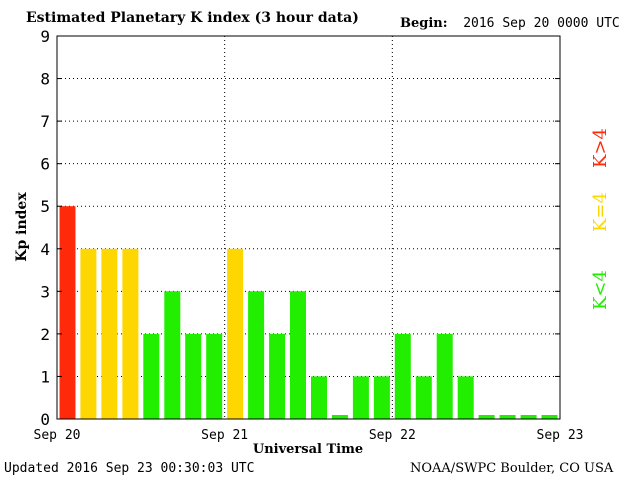 The image size is (640, 480). What do you see at coordinates (601, 214) in the screenshot?
I see `legend-k-equal-4: K=4` at bounding box center [601, 214].